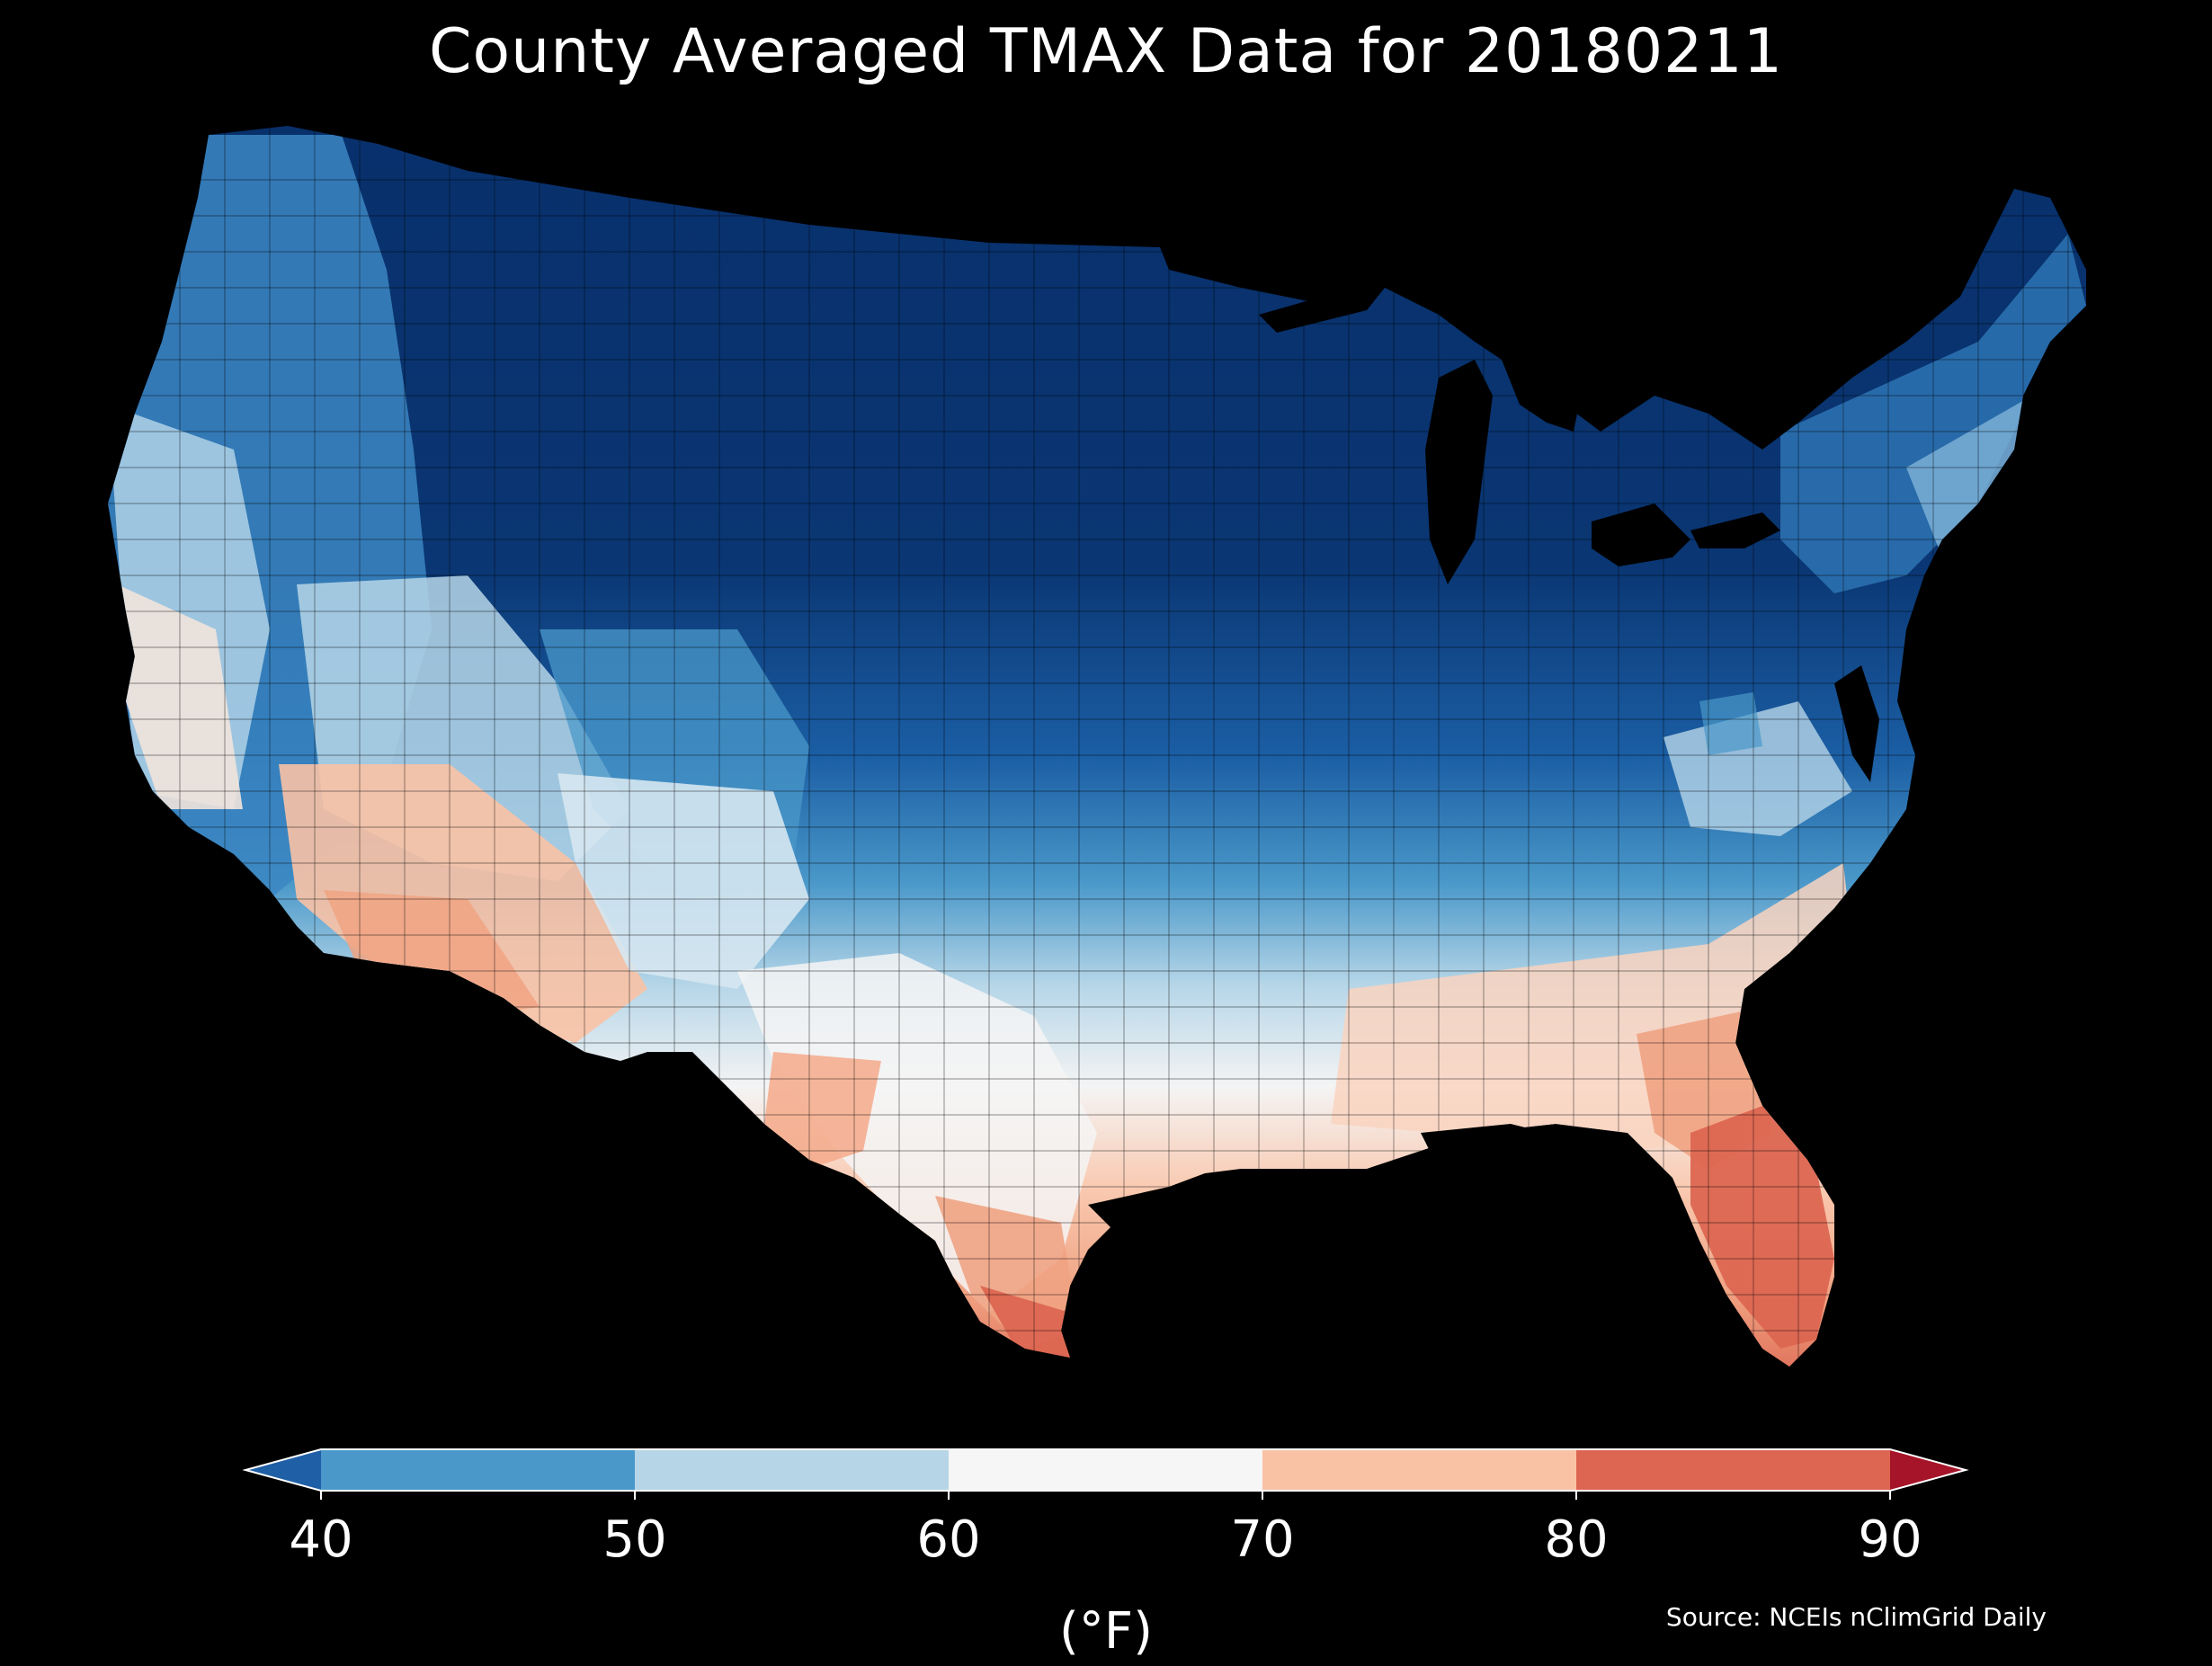 The image size is (2212, 1666). I want to click on colorbar, so click(1105, 1474).